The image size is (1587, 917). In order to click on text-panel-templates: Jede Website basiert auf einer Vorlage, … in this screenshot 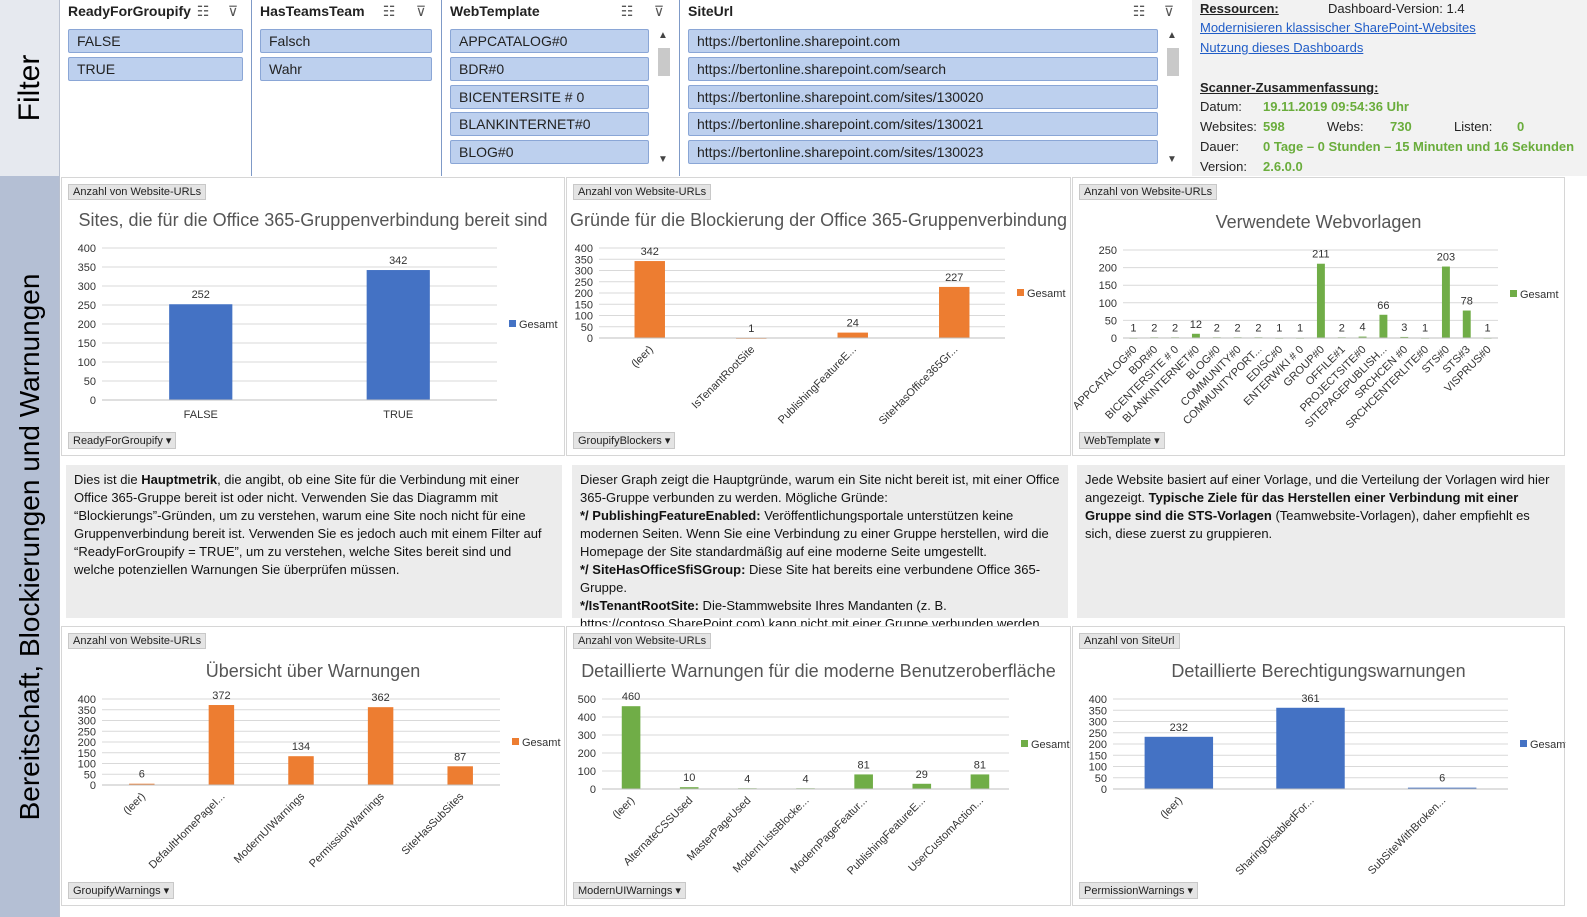, I will do `click(1321, 541)`.